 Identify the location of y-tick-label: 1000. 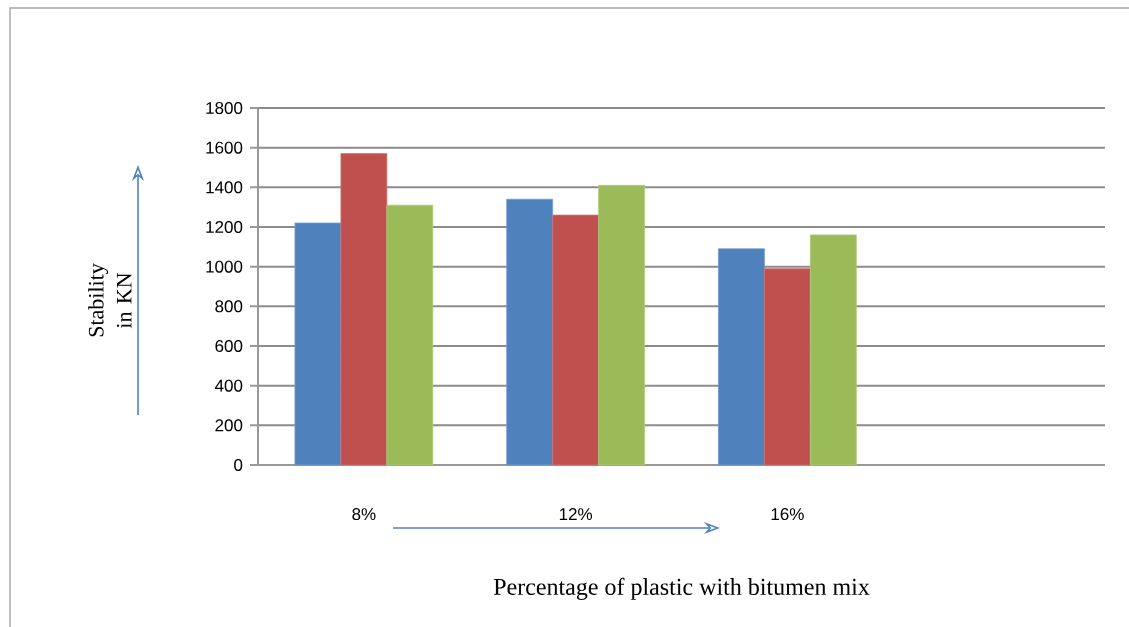
(224, 266).